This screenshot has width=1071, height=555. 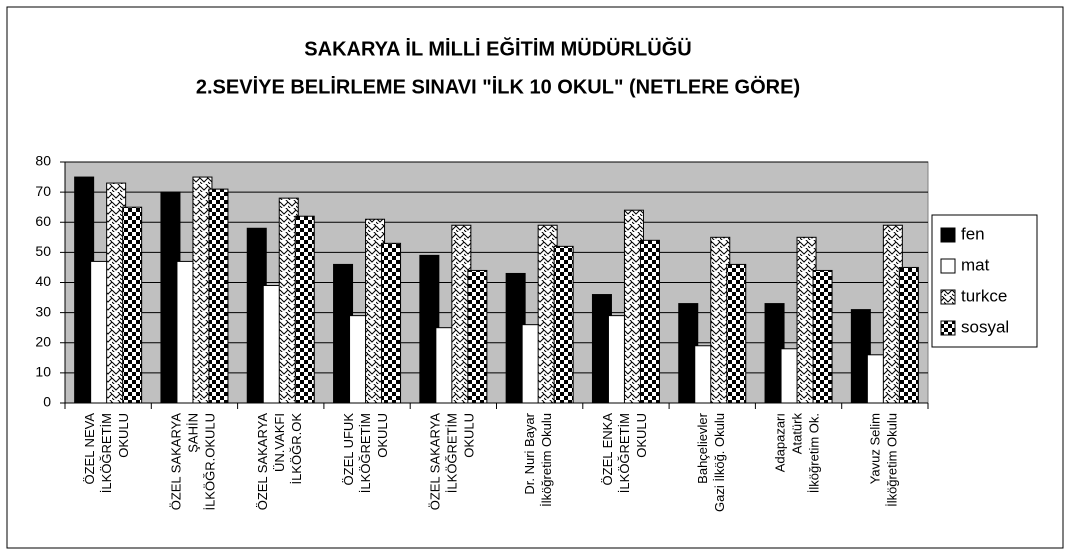 I want to click on y-tick-label: 20, so click(x=43, y=341).